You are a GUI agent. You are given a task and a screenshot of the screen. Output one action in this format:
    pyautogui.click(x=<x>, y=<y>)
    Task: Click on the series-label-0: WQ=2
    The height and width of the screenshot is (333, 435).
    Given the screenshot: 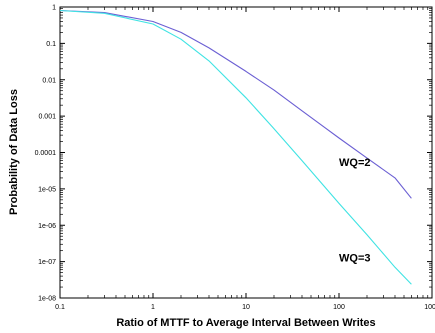 What is the action you would take?
    pyautogui.click(x=354, y=163)
    